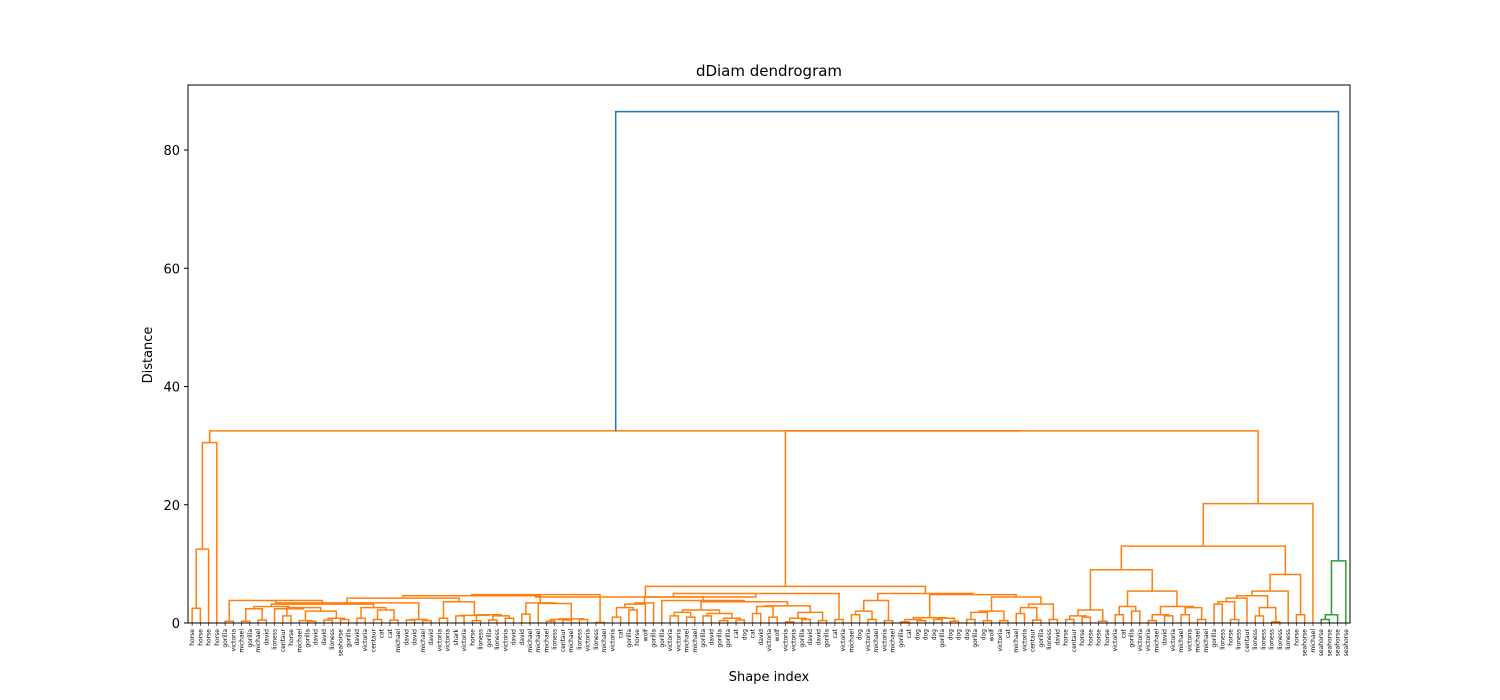 This screenshot has height=700, width=1500. What do you see at coordinates (1115, 640) in the screenshot?
I see `leaf-label-112: victoria` at bounding box center [1115, 640].